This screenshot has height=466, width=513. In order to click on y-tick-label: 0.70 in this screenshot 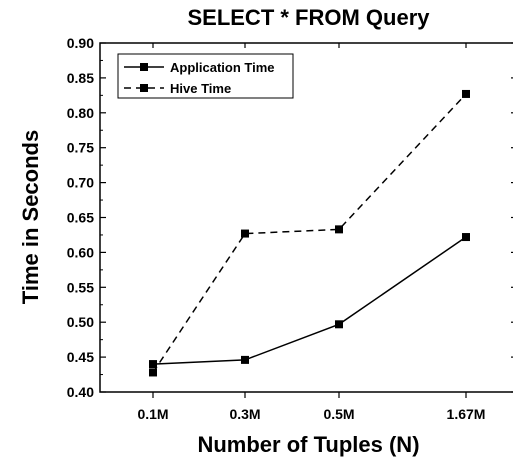, I will do `click(80, 183)`.